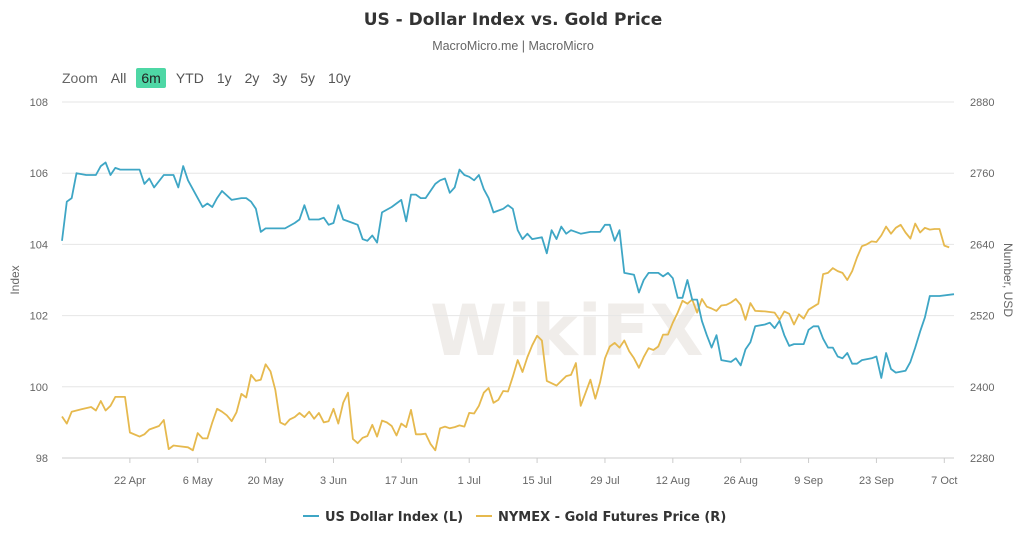  I want to click on y-right-tick-label: 2520, so click(982, 317).